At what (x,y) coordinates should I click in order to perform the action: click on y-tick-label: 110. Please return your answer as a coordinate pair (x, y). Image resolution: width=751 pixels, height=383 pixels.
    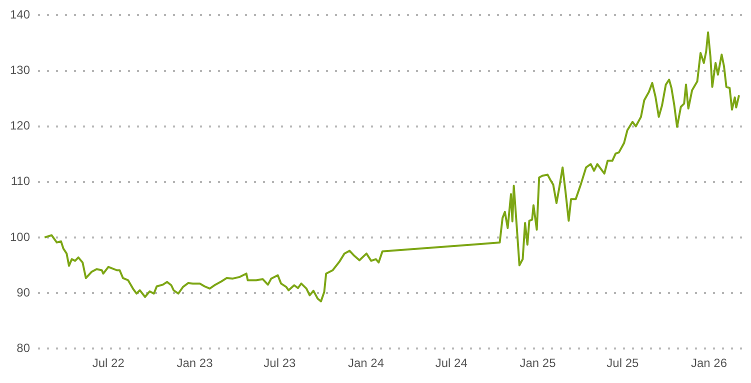
    Looking at the image, I should click on (20, 181).